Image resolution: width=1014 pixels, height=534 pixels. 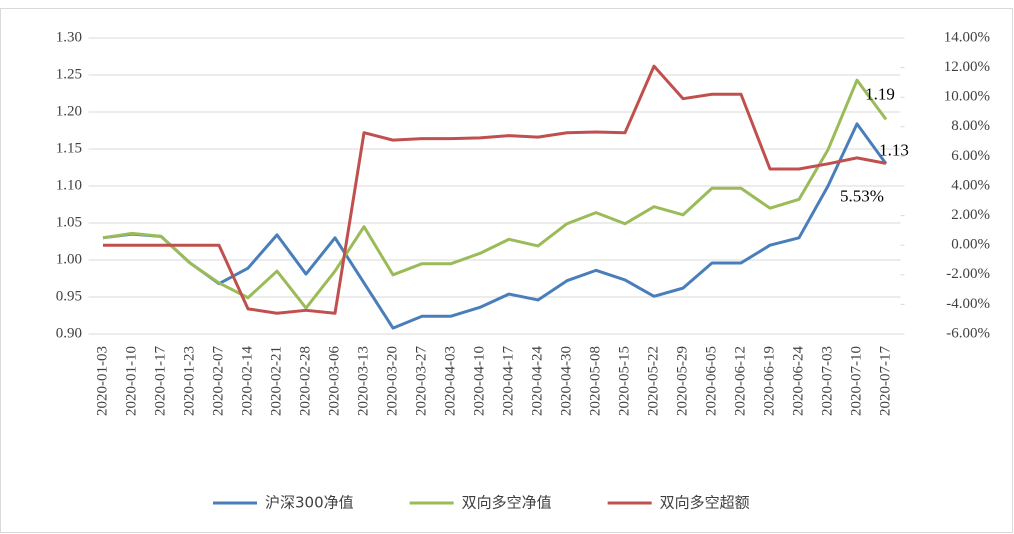 What do you see at coordinates (827, 381) in the screenshot?
I see `x-tick-label: 2020-07-03` at bounding box center [827, 381].